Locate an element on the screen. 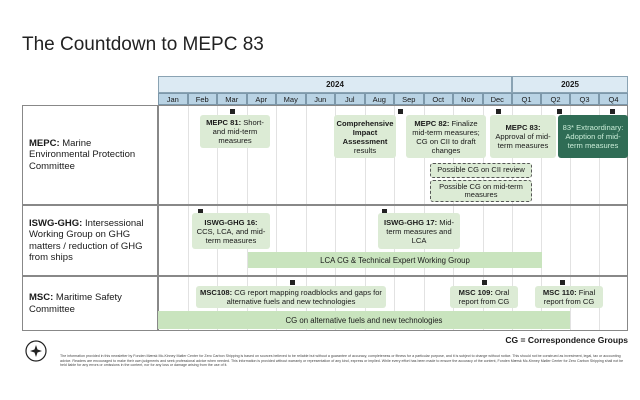 The image size is (640, 400). bold-text: ISWG-GHG 16: is located at coordinates (231, 222).